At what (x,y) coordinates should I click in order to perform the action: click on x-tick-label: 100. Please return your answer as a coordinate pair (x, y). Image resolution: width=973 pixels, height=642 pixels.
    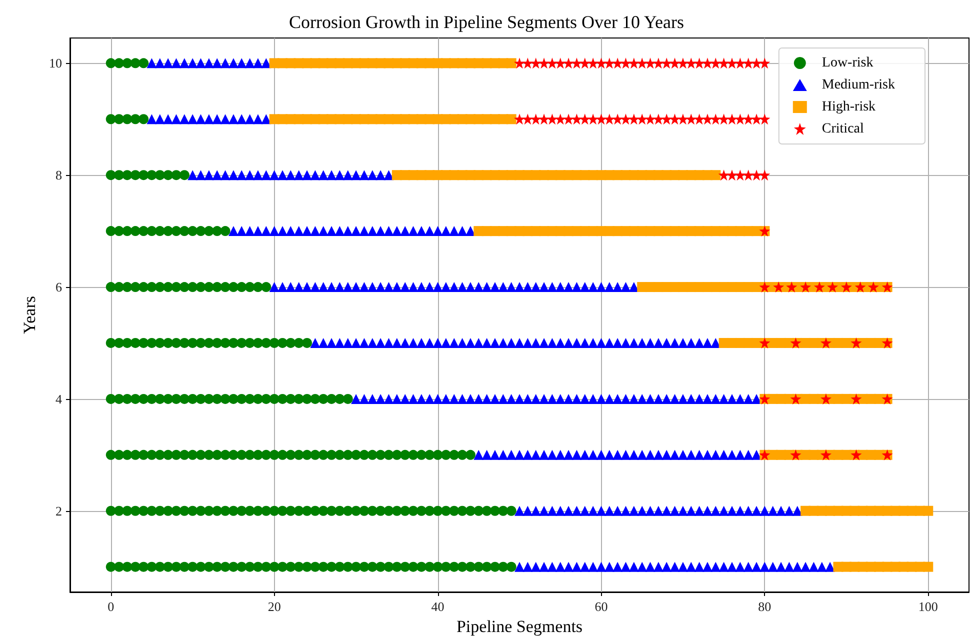
    Looking at the image, I should click on (928, 606).